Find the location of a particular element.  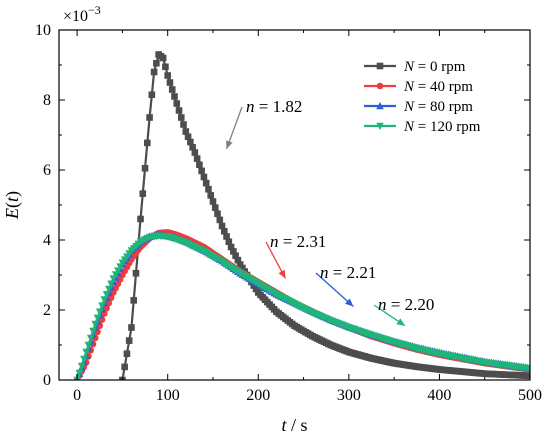

y-tick-label: 0 is located at coordinates (47, 380).